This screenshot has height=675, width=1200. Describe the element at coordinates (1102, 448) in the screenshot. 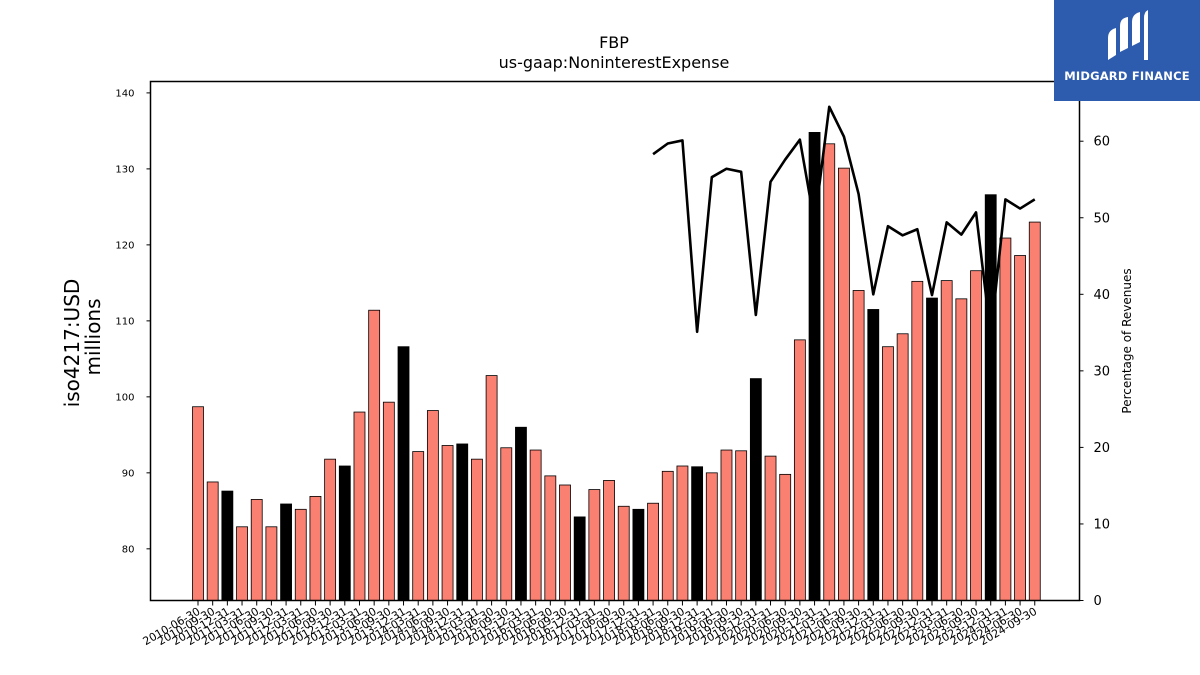

I see `right-tick-label: 20` at that location.